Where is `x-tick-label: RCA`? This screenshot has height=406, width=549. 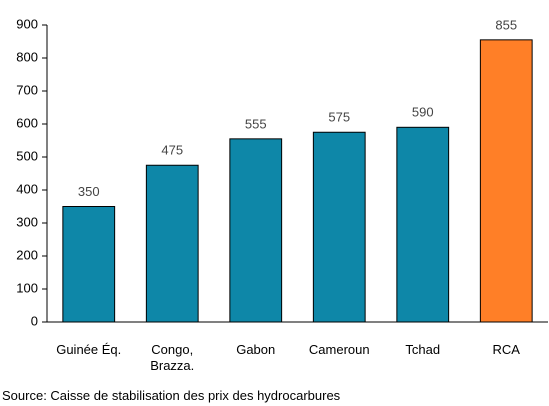
x-tick-label: RCA is located at coordinates (506, 349).